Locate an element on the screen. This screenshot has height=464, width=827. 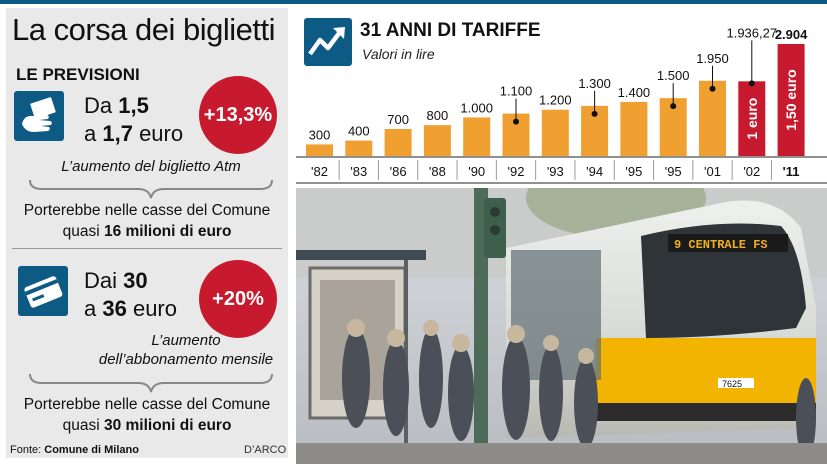
chart-value-label: 2.904 is located at coordinates (791, 34).